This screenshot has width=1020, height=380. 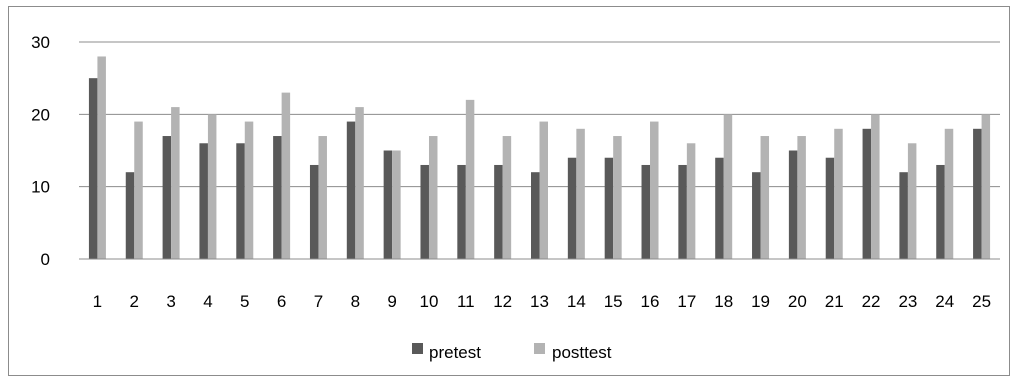 What do you see at coordinates (318, 301) in the screenshot?
I see `x-tick-label: 7` at bounding box center [318, 301].